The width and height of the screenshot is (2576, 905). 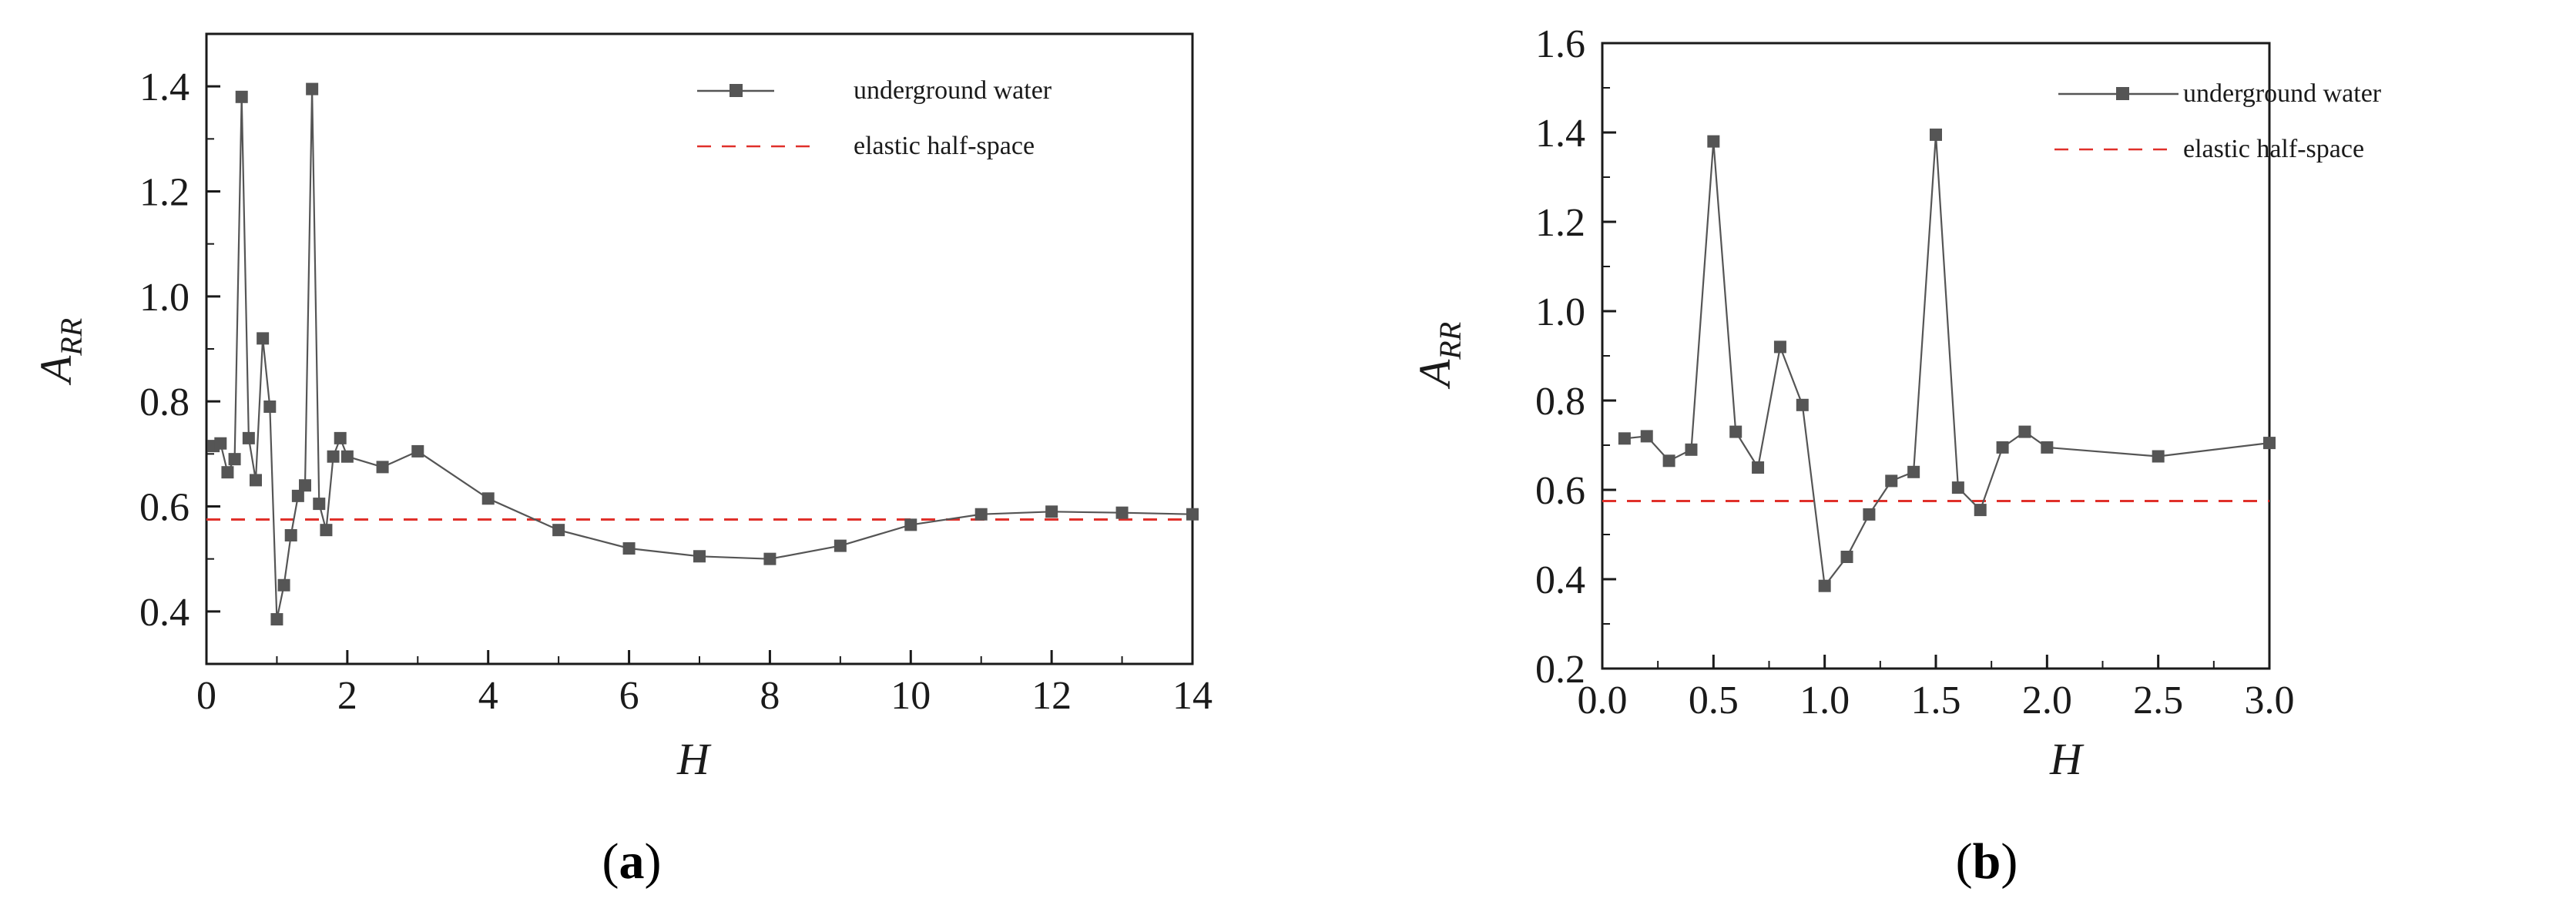 I want to click on series-line-underground-water, so click(x=1947, y=361).